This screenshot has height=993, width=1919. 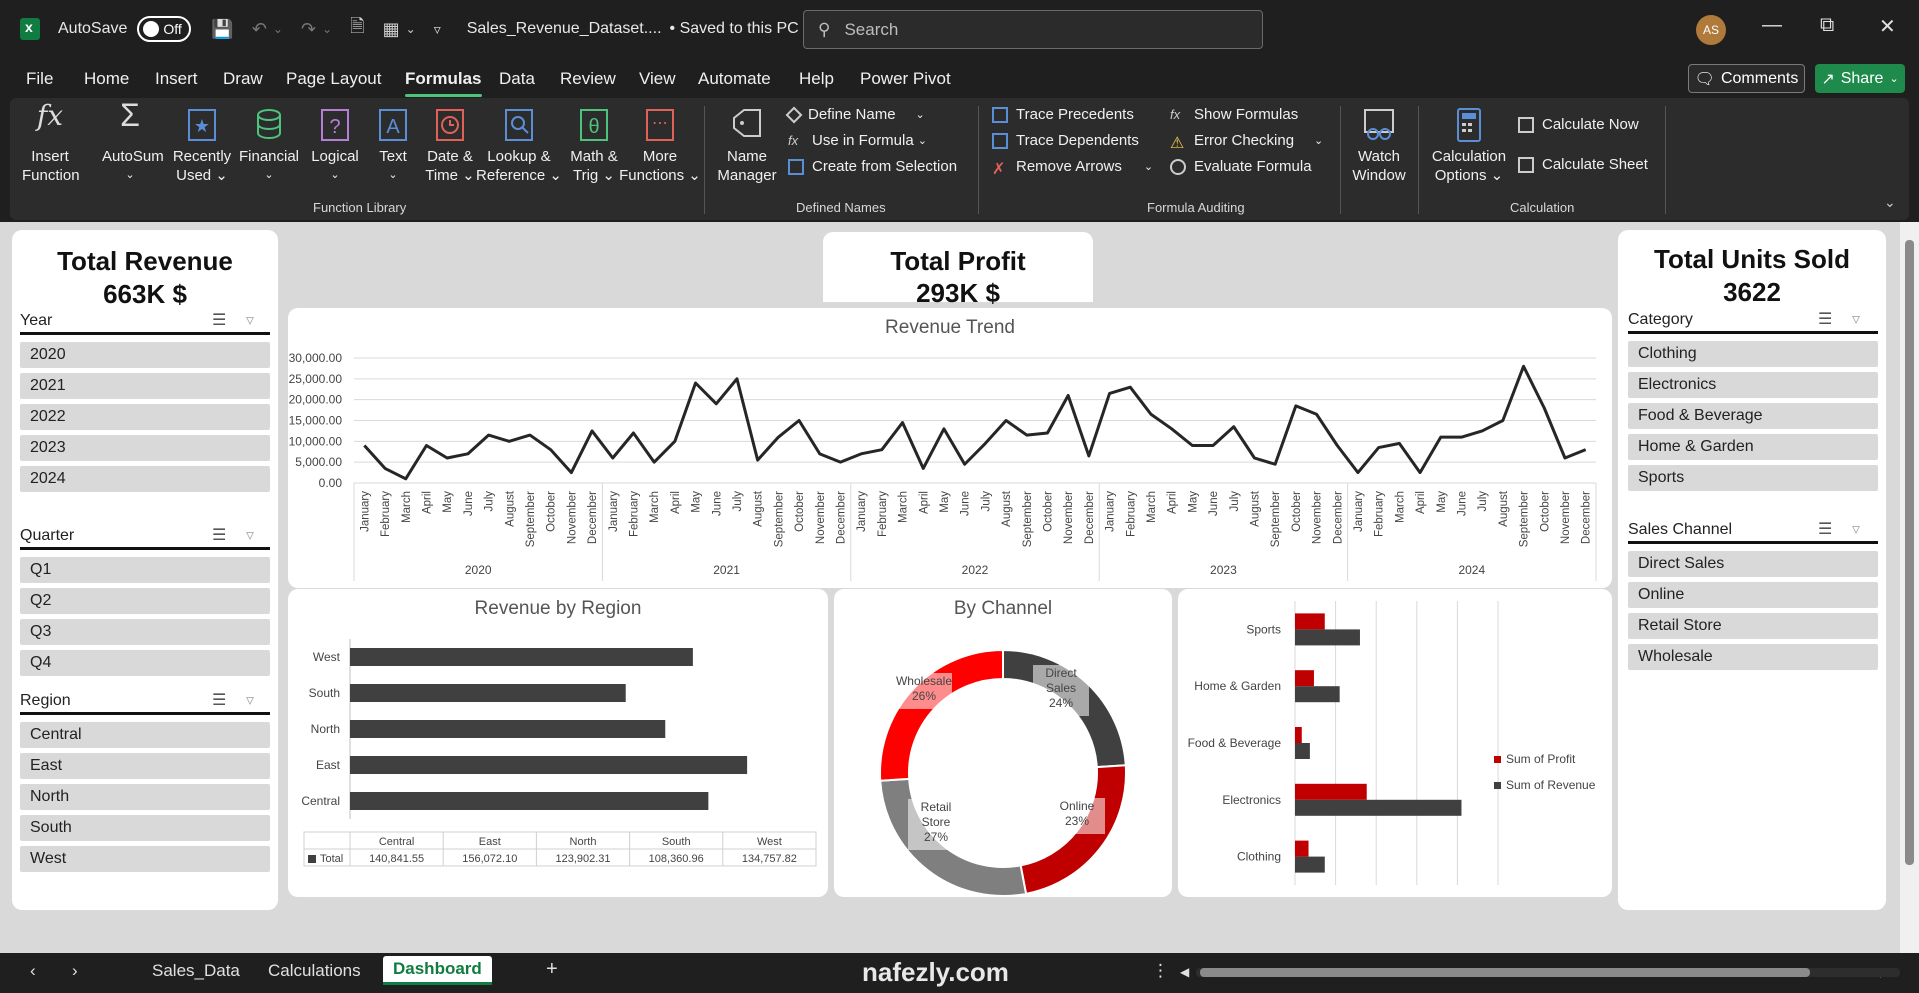 What do you see at coordinates (1753, 657) in the screenshot?
I see `slicer-item-wholesale: Wholesale` at bounding box center [1753, 657].